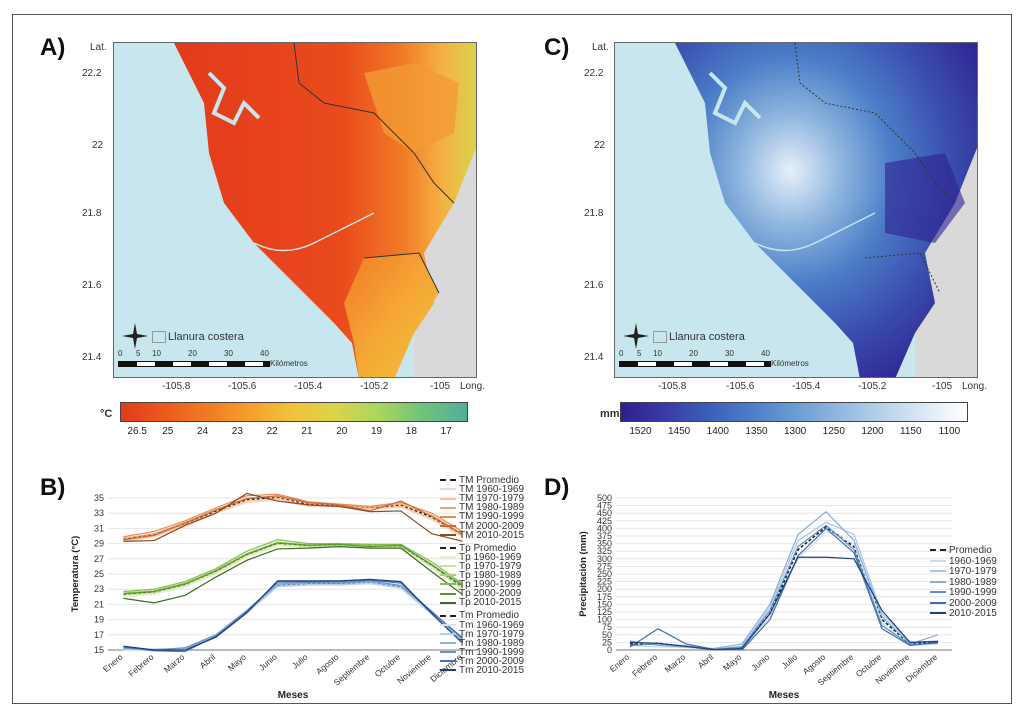 The height and width of the screenshot is (715, 1026). What do you see at coordinates (492, 499) in the screenshot?
I see `legend-label: TM 1970-1979` at bounding box center [492, 499].